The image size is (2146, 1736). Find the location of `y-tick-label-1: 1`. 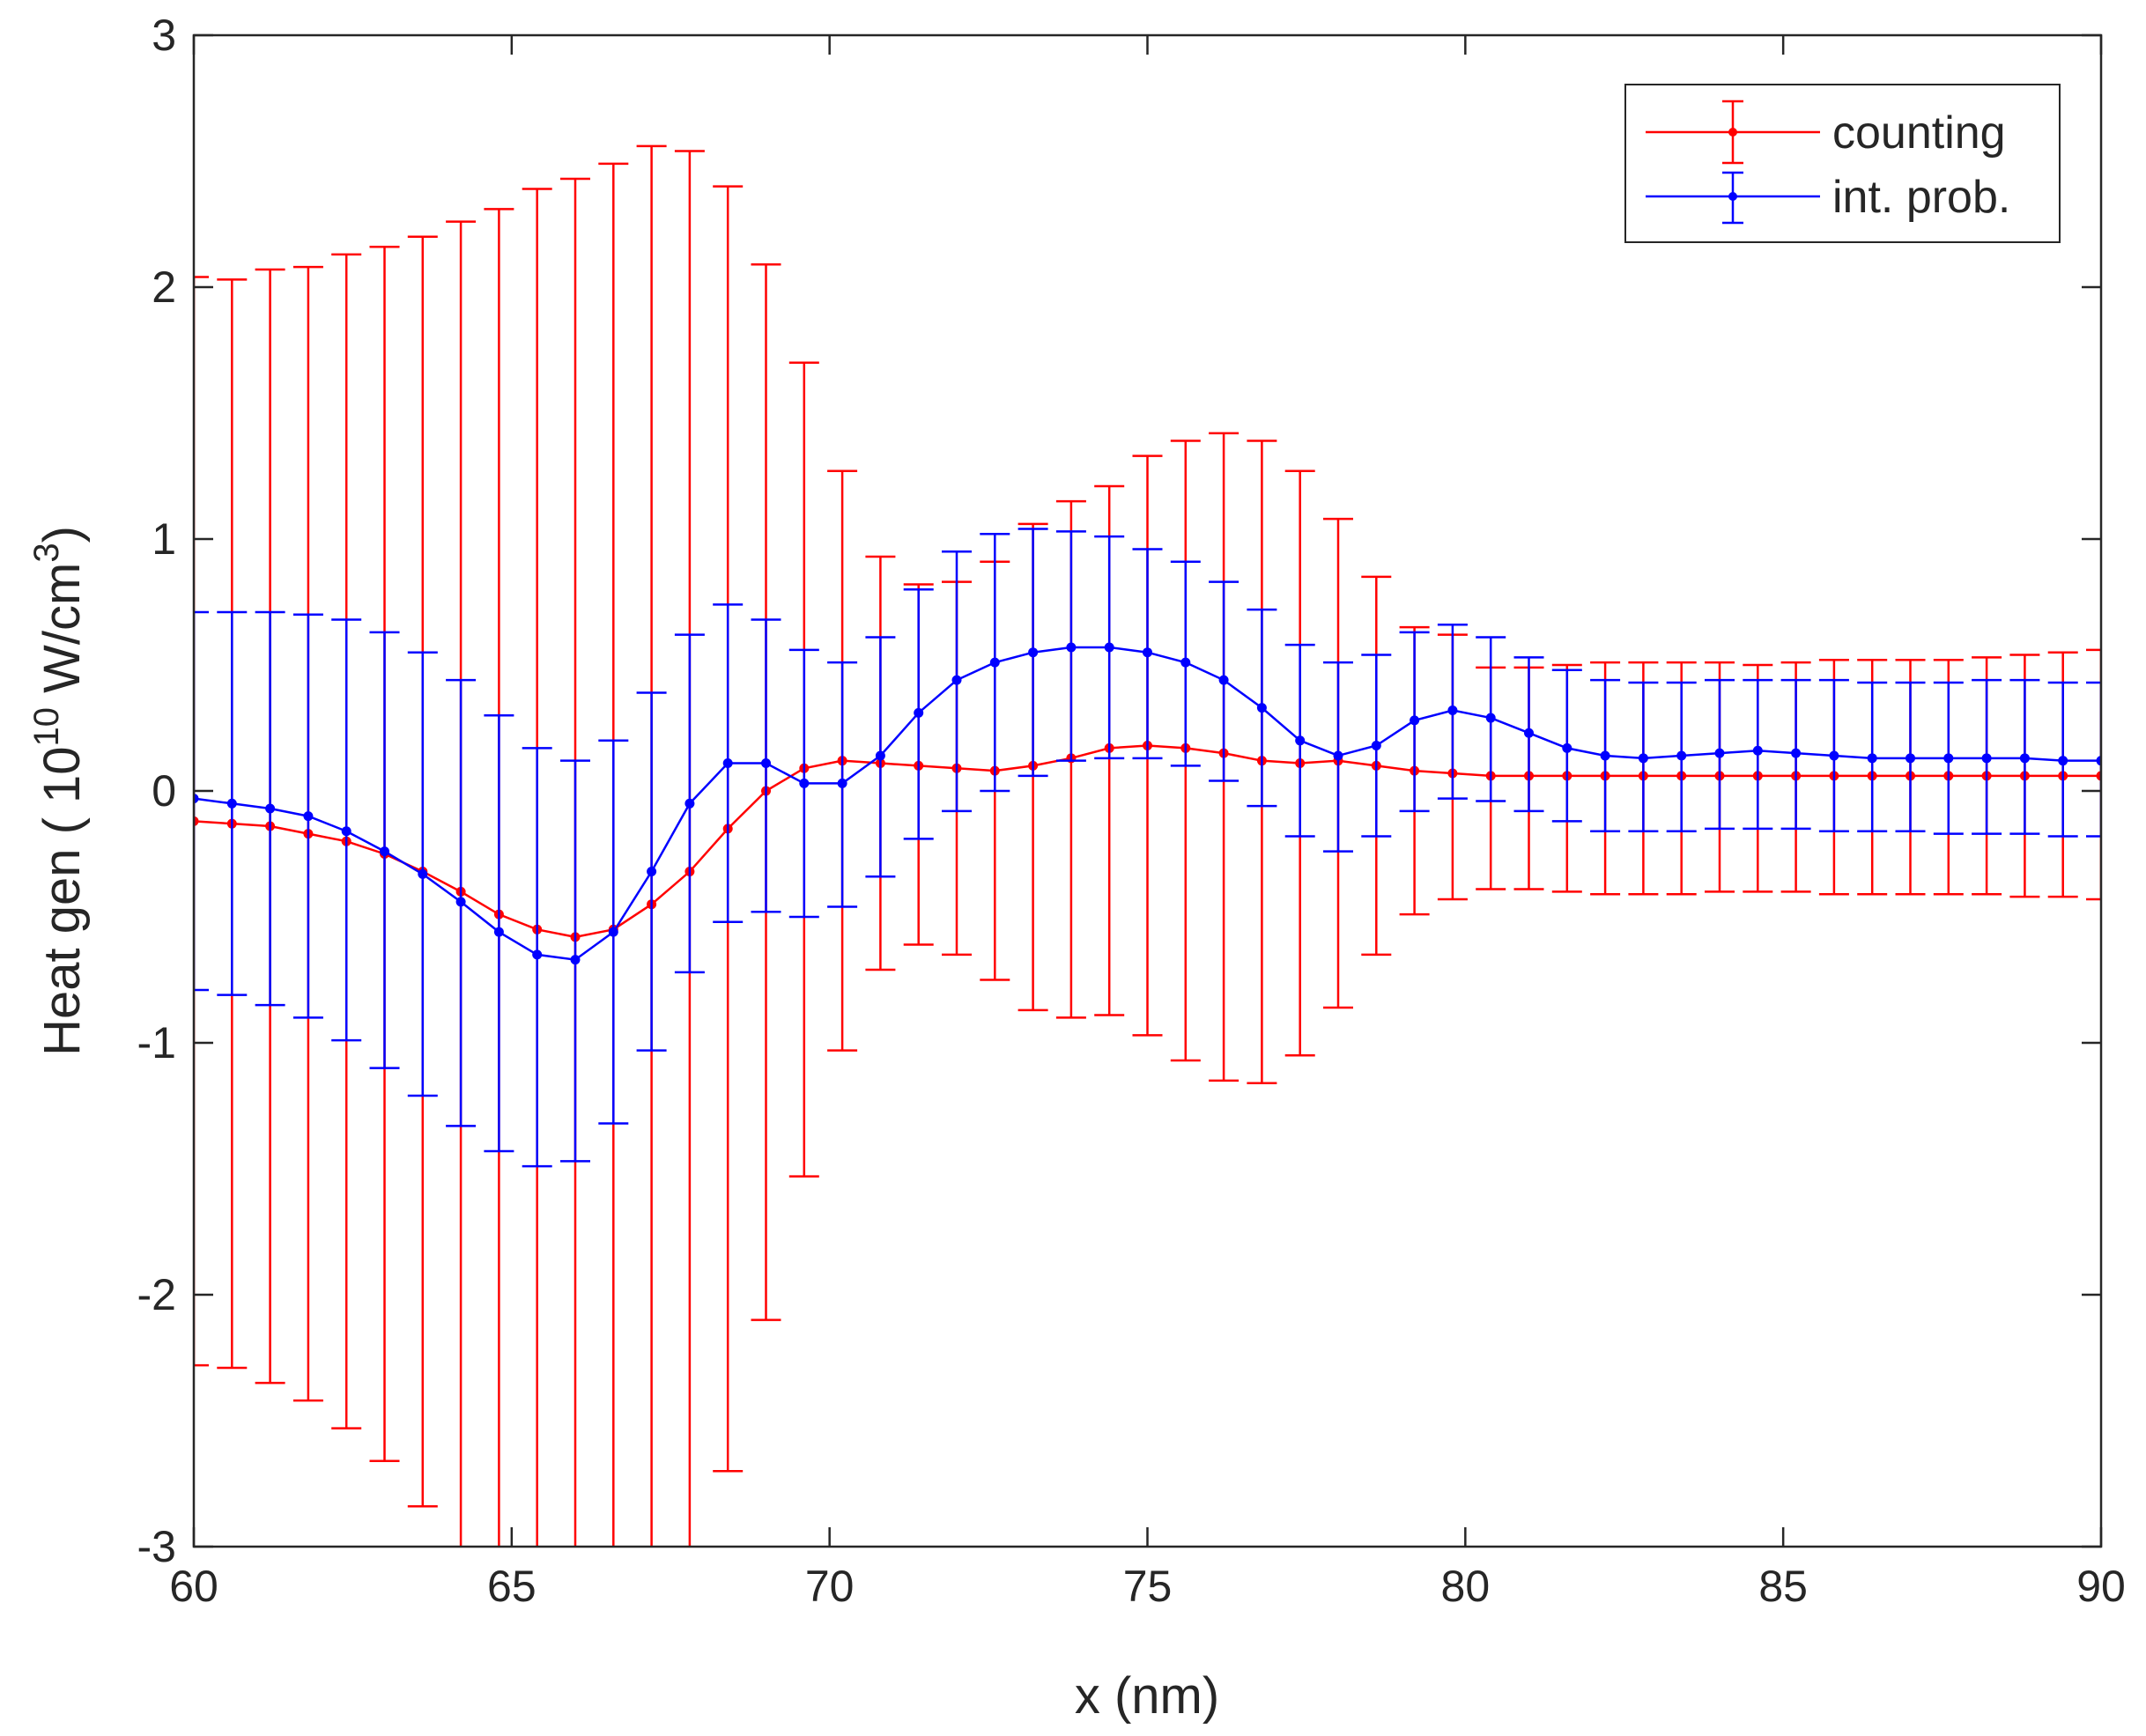

y-tick-label-1: 1 is located at coordinates (164, 539).